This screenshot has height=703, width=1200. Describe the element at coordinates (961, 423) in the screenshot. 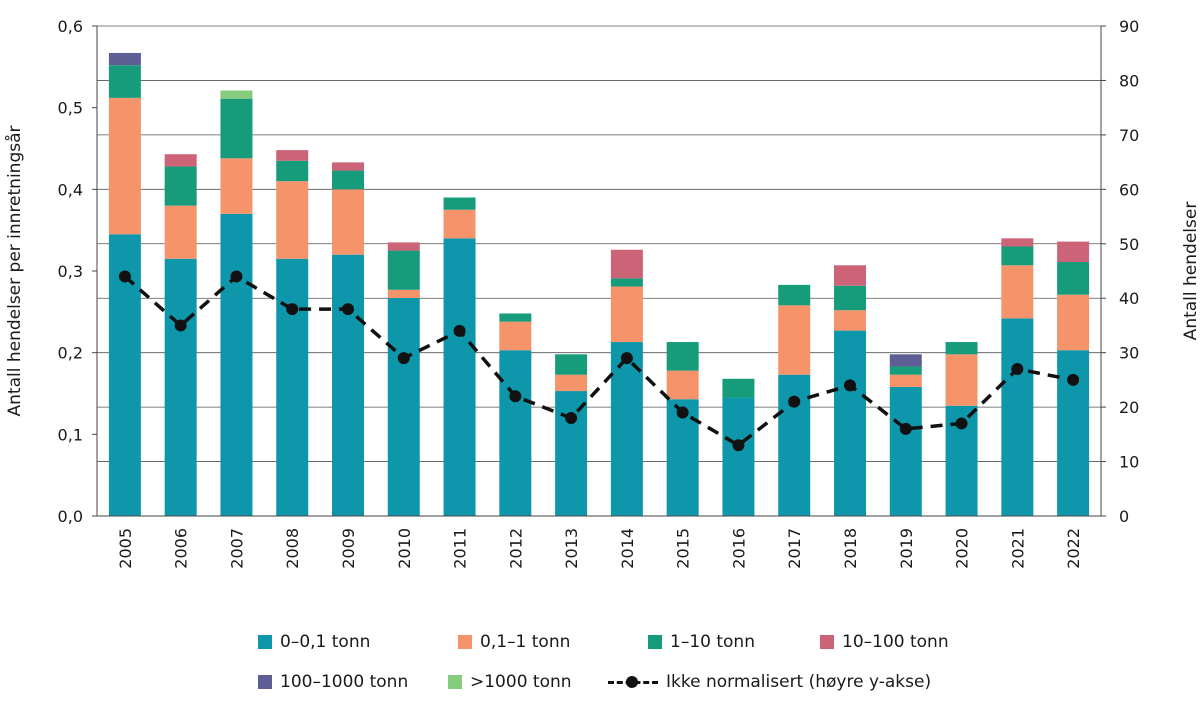

I see `line-point-2020` at that location.